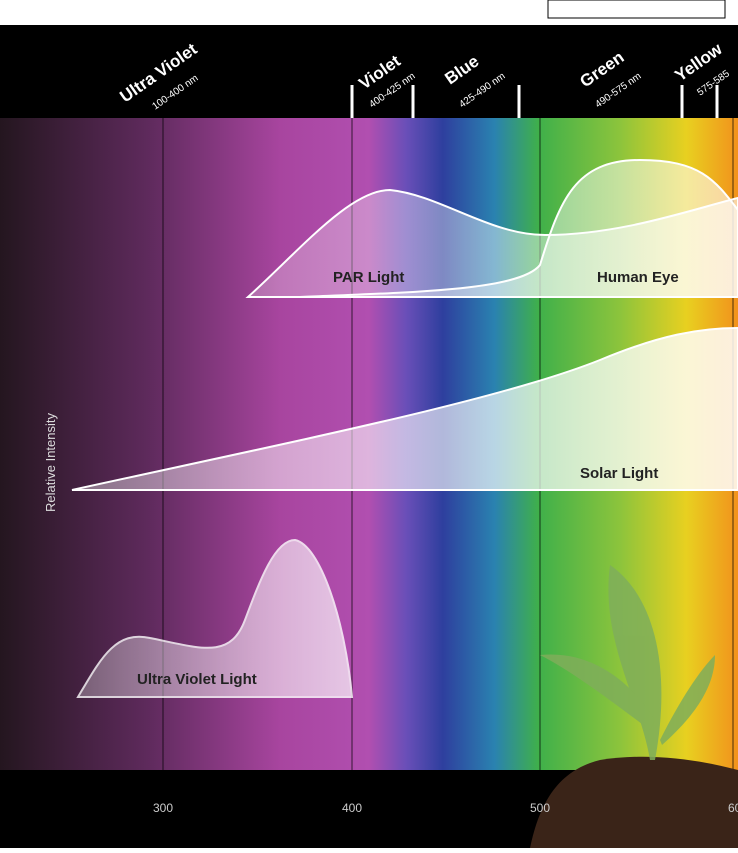  What do you see at coordinates (352, 808) in the screenshot?
I see `tick-label: 400` at bounding box center [352, 808].